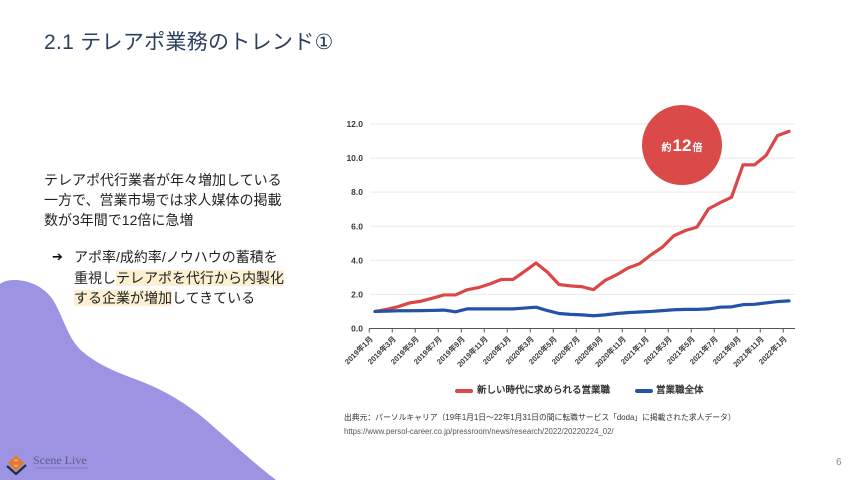 The height and width of the screenshot is (480, 852). I want to click on legend-swatch-red, so click(464, 391).